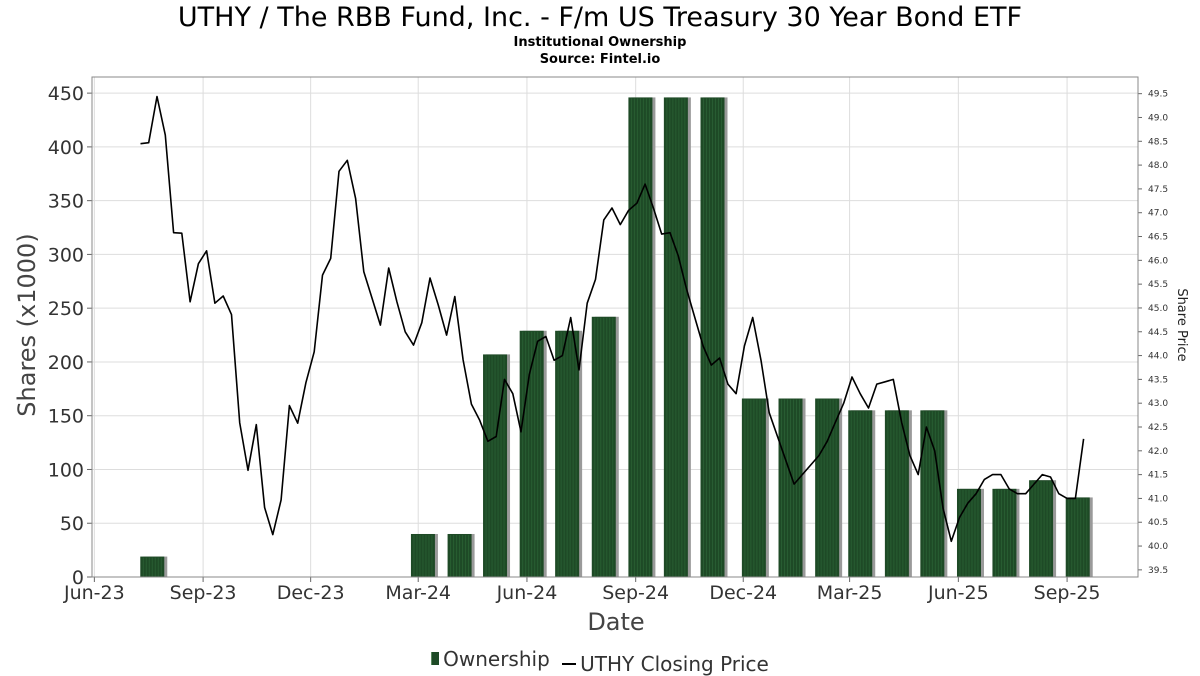 The height and width of the screenshot is (676, 1200). I want to click on legend-ownership: Ownership, so click(490, 659).